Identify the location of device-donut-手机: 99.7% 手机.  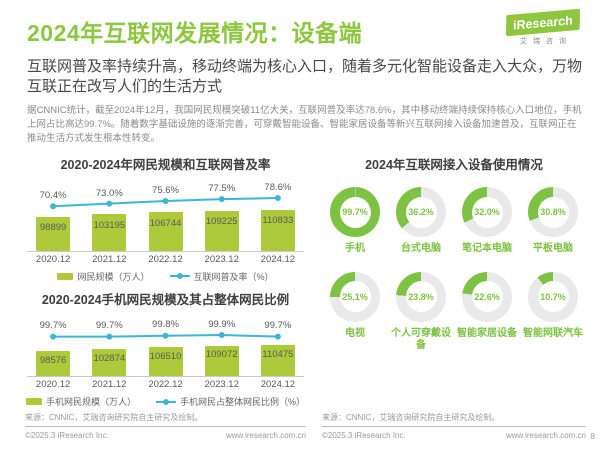
(355, 221).